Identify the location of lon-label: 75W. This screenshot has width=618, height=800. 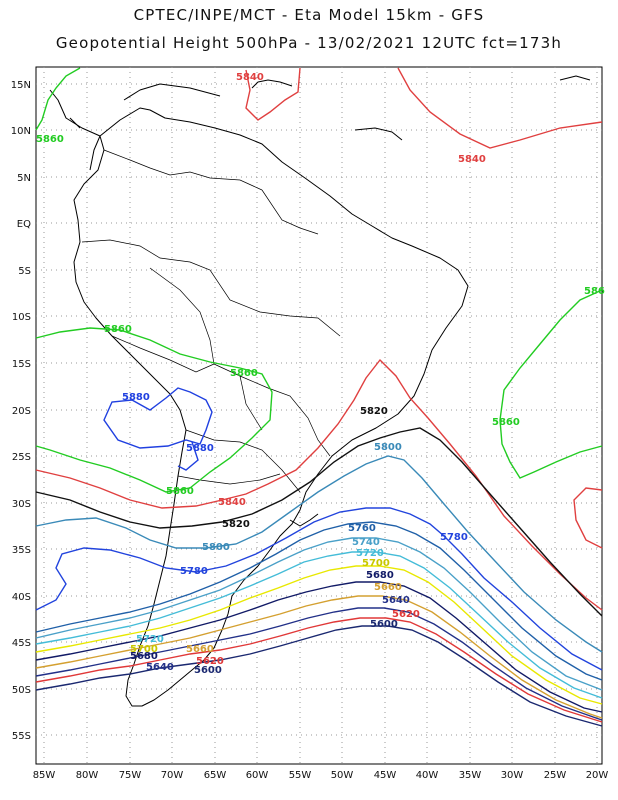
(130, 775).